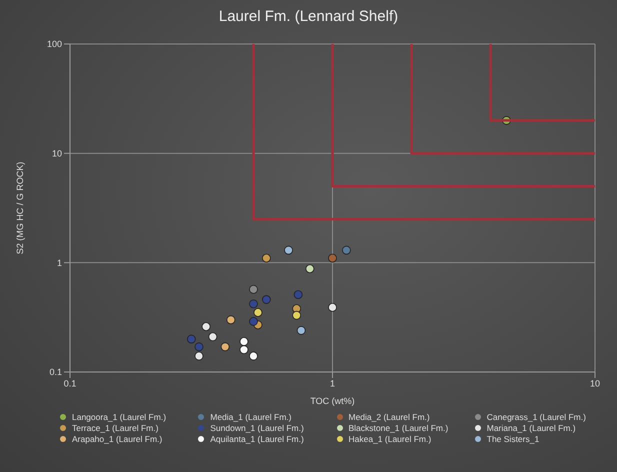 This screenshot has height=472, width=617. What do you see at coordinates (54, 44) in the screenshot?
I see `y-tick-label: 100` at bounding box center [54, 44].